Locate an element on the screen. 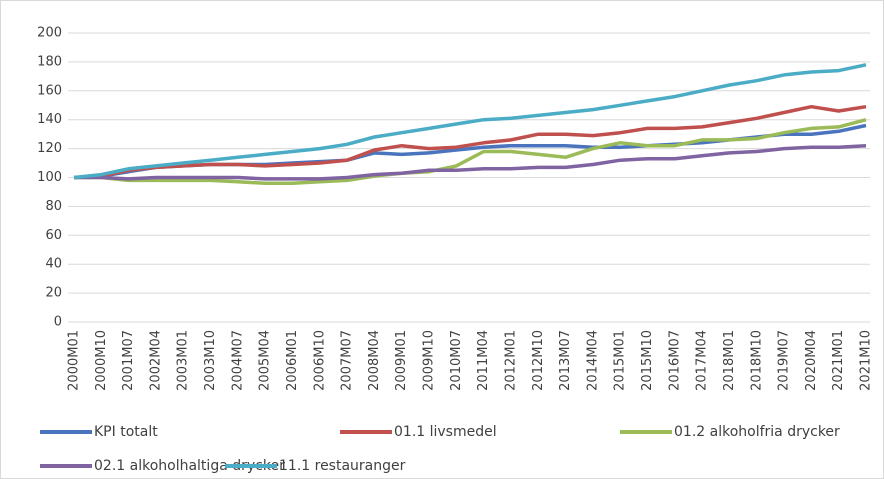  x-tick-label: 2008M04 is located at coordinates (374, 360).